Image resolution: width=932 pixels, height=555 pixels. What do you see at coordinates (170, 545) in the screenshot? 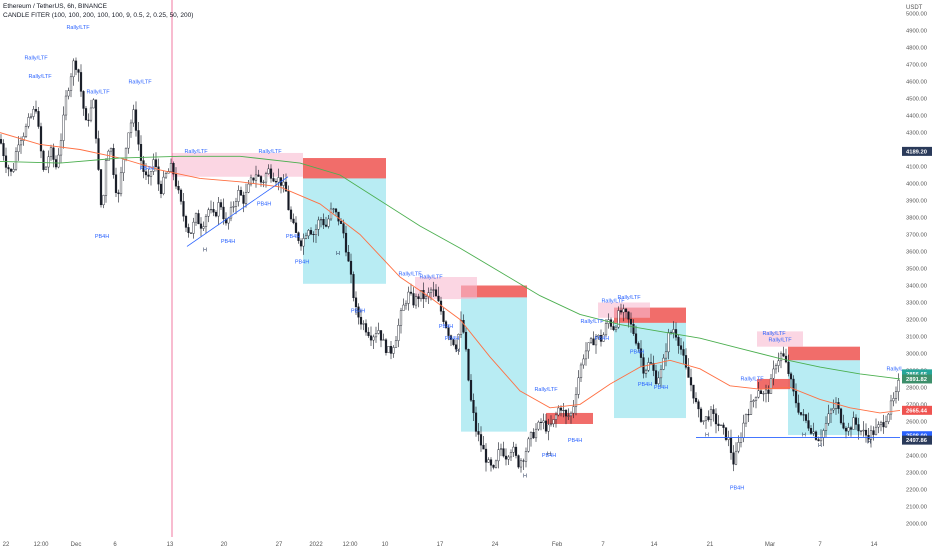
I see `time-tick-label: 13` at bounding box center [170, 545].